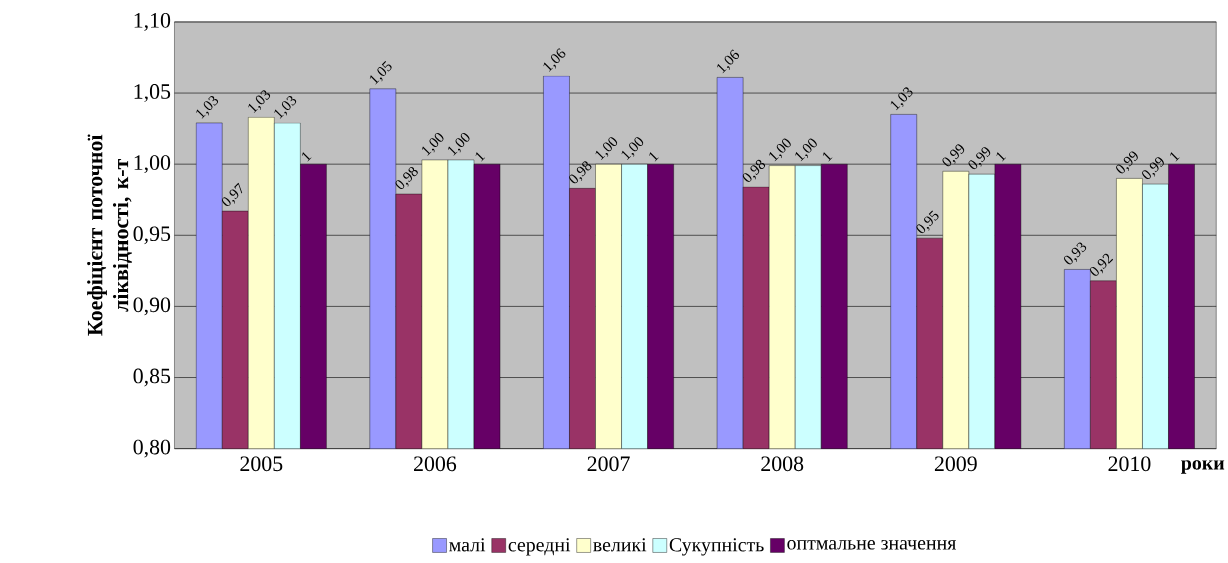  Describe the element at coordinates (152, 235) in the screenshot. I see `y-tick-label: 0,95` at that location.